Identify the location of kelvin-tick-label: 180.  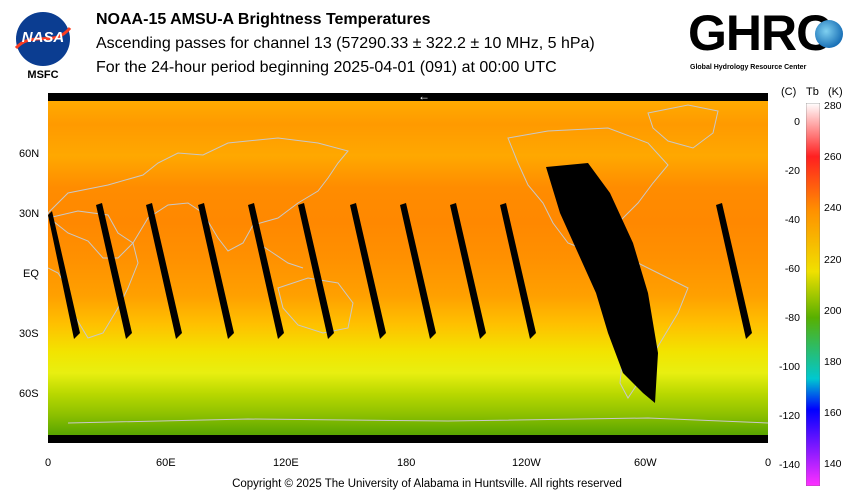
(833, 362).